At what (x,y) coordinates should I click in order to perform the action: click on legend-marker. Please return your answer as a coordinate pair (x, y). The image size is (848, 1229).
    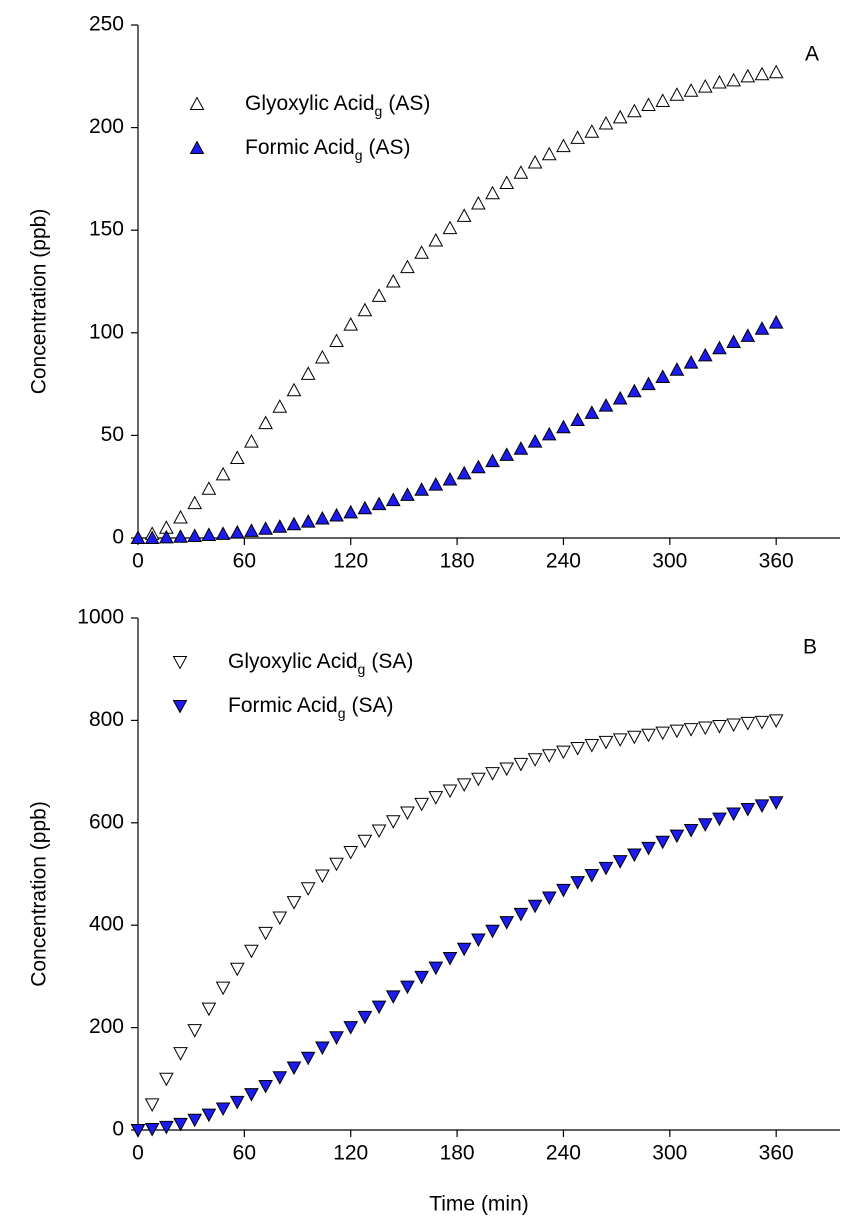
    Looking at the image, I should click on (197, 103).